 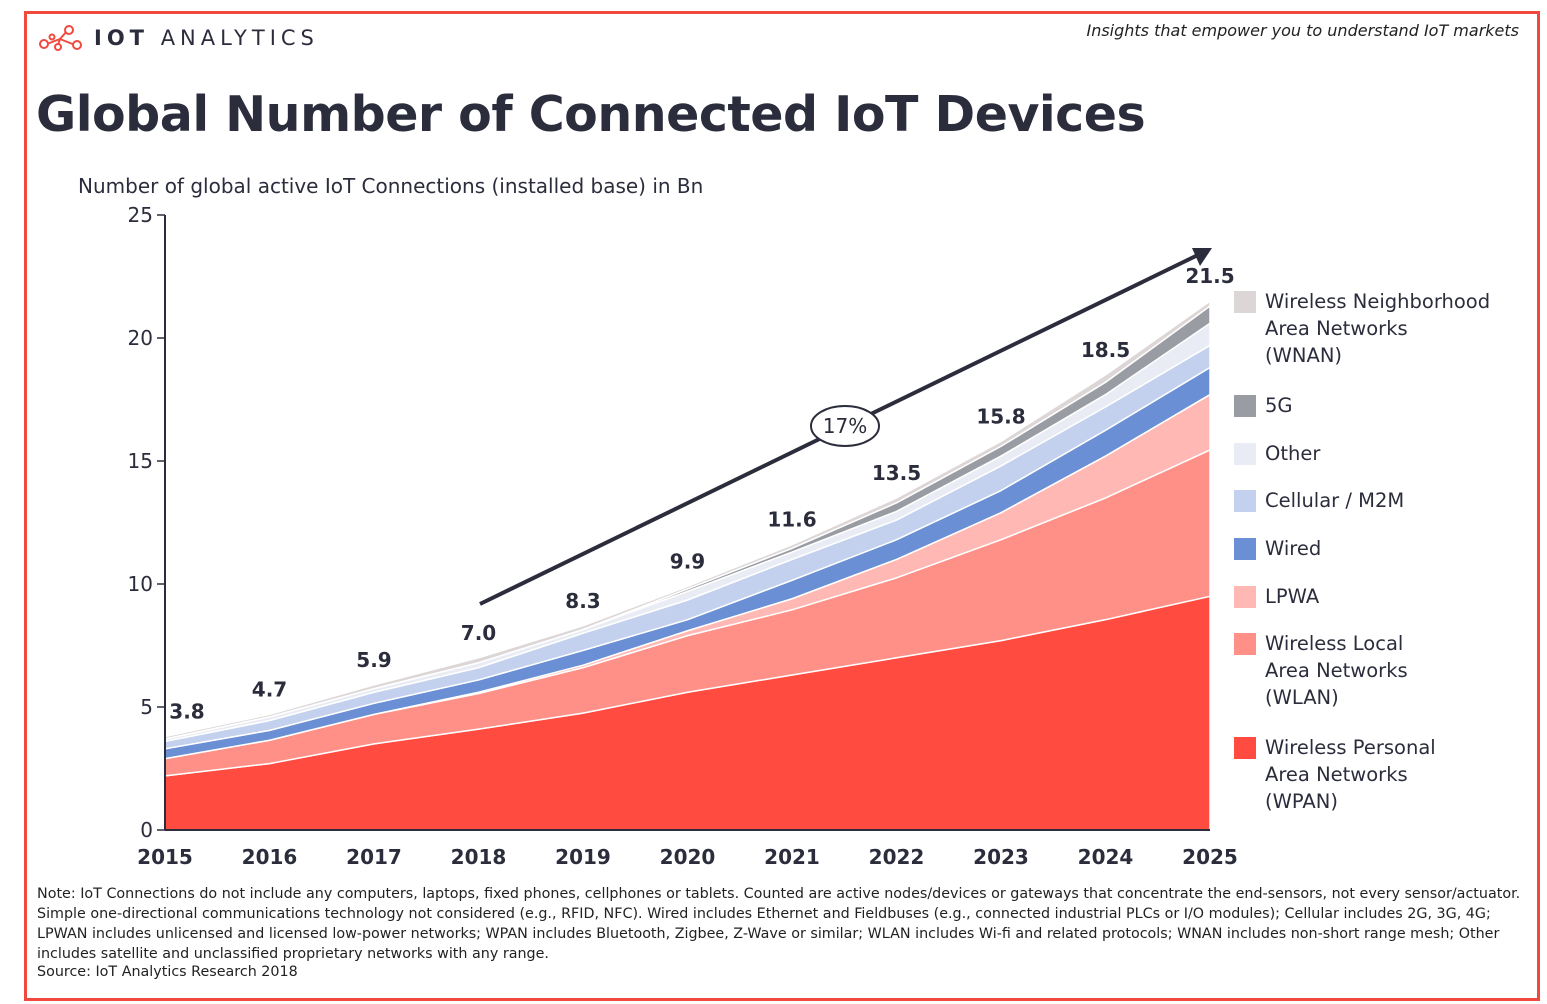 I want to click on legend-label: 5G, so click(x=1279, y=405).